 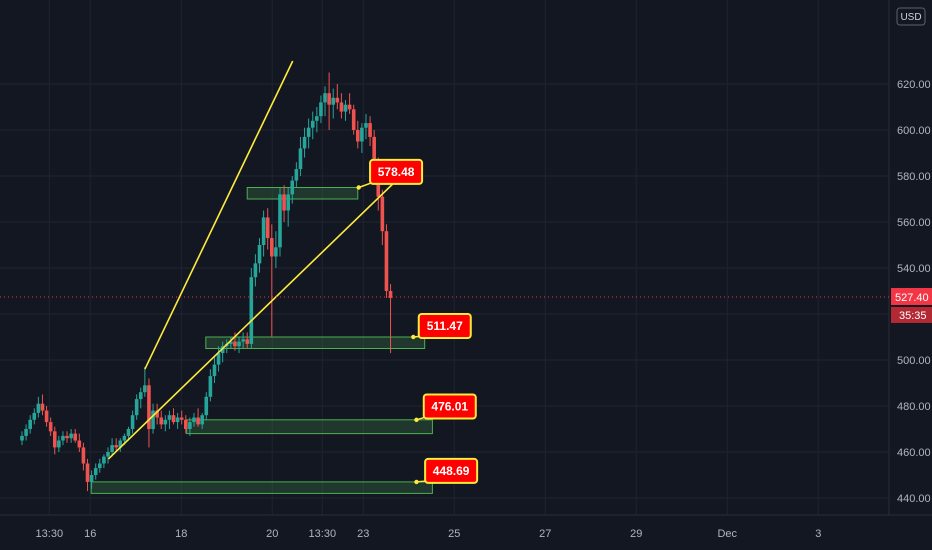 I want to click on y-tick-label: 500.00, so click(x=914, y=361).